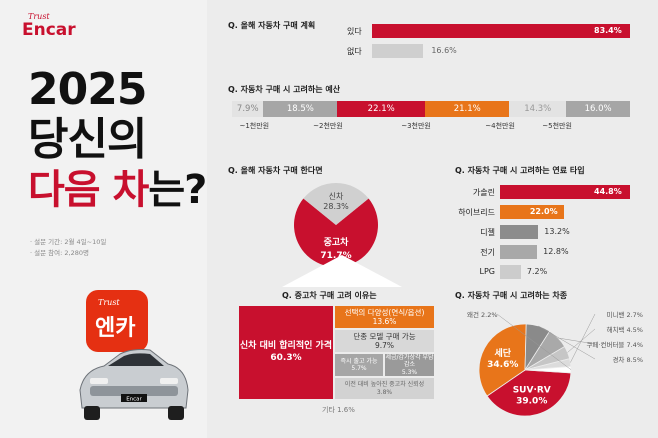 The width and height of the screenshot is (658, 438). Describe the element at coordinates (177, 190) in the screenshot. I see `hero-suffix: 는?` at that location.